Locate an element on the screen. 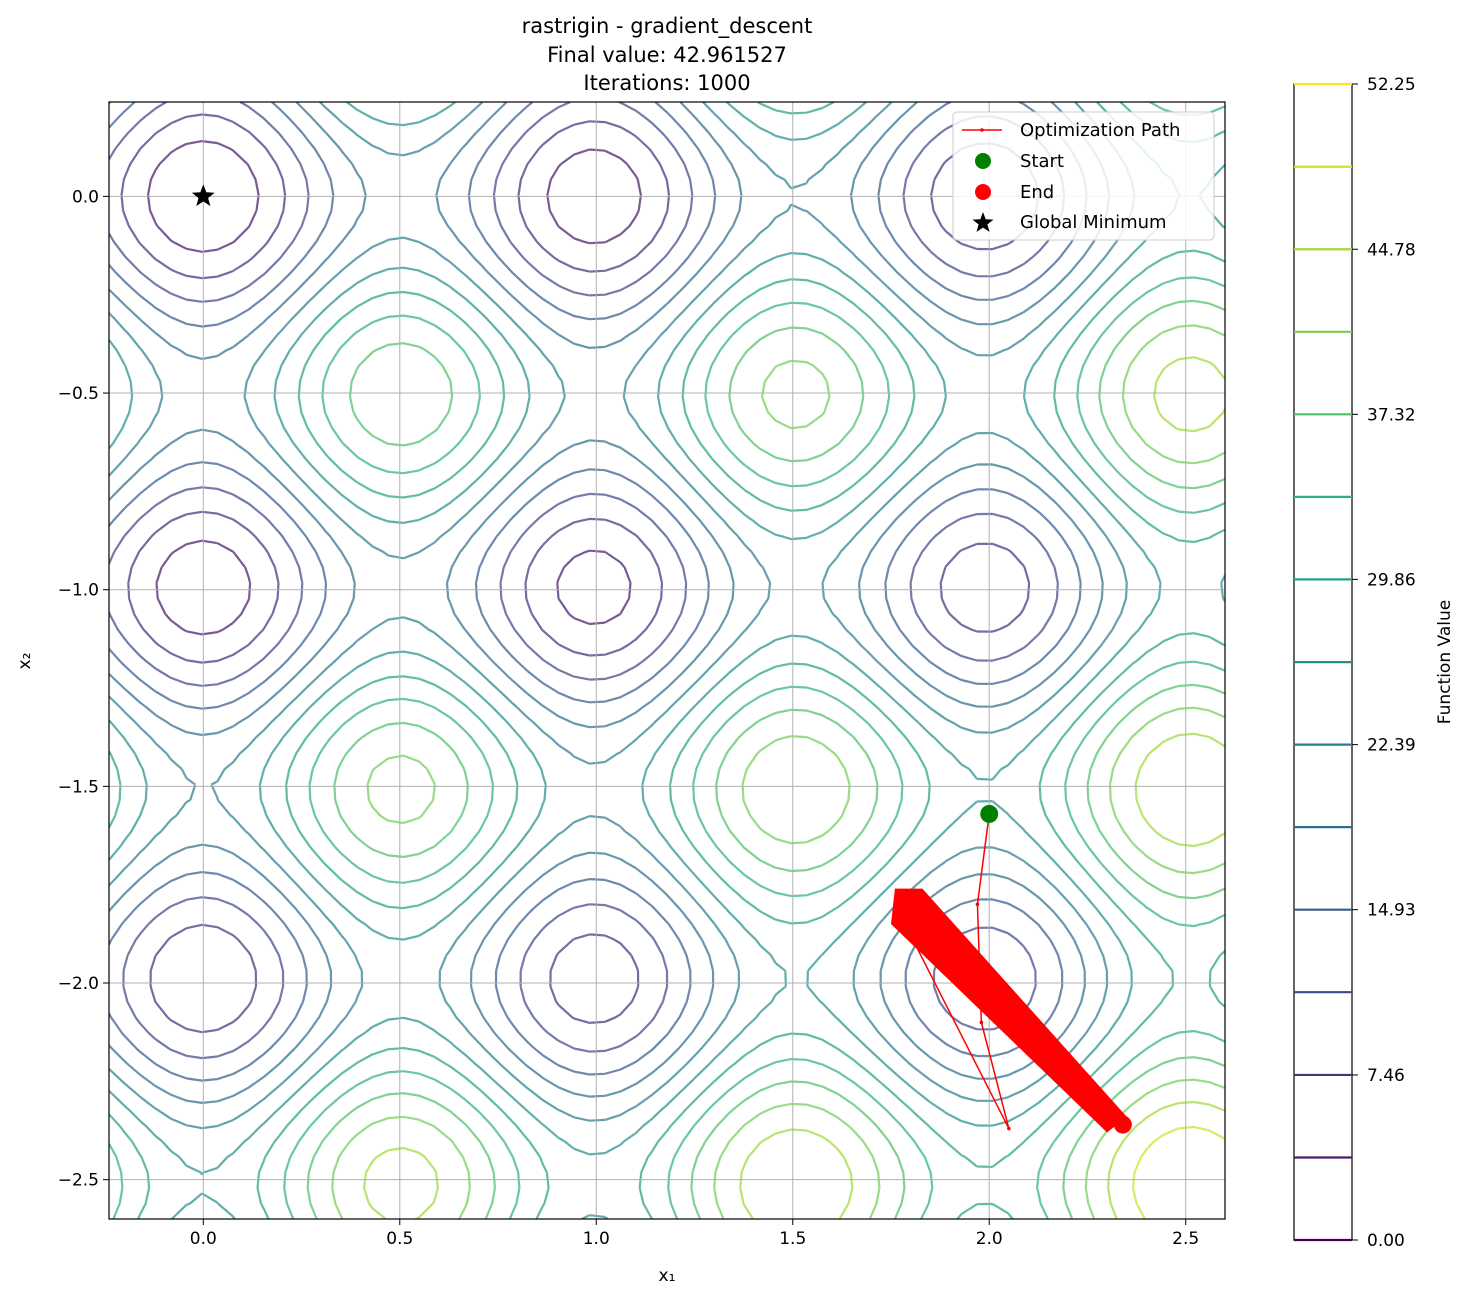  legend-label-path: Optimization Path is located at coordinates (1100, 130).